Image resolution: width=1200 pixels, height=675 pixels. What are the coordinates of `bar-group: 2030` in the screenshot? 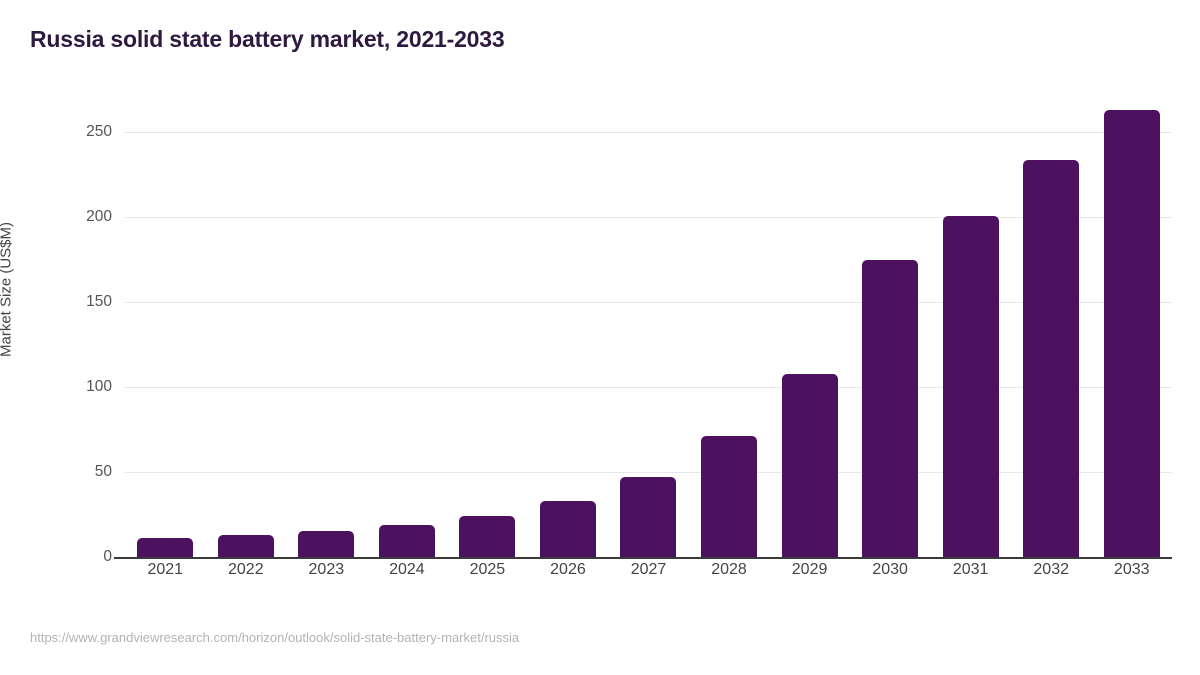 It's located at (890, 336).